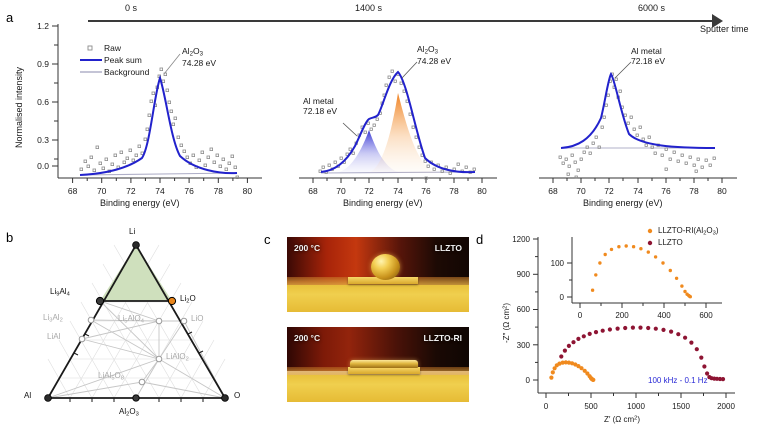  I want to click on sputter-time-1400s: 1400 s, so click(369, 8).